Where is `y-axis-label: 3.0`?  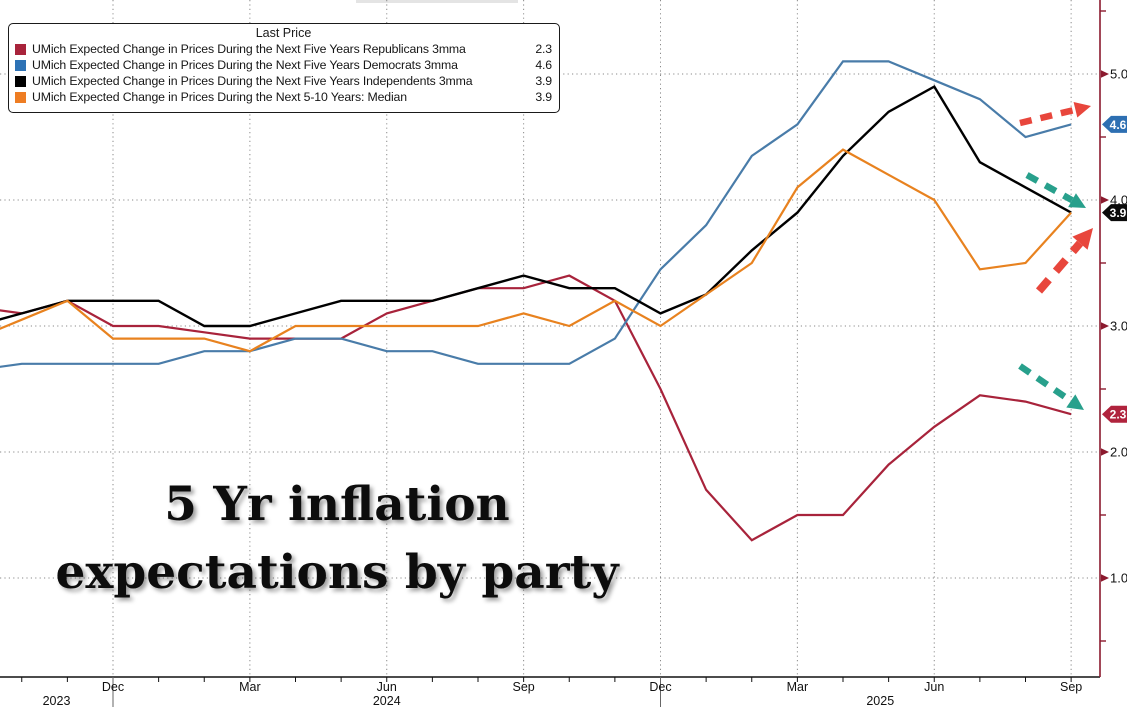
y-axis-label: 3.0 is located at coordinates (1118, 326).